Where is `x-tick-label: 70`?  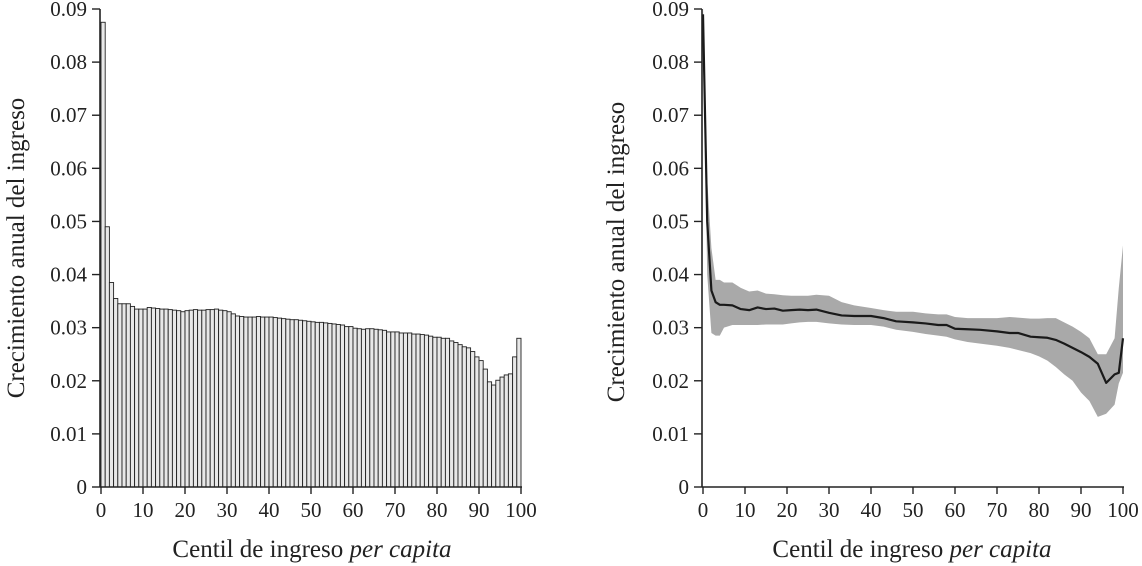
x-tick-label: 70 is located at coordinates (395, 510).